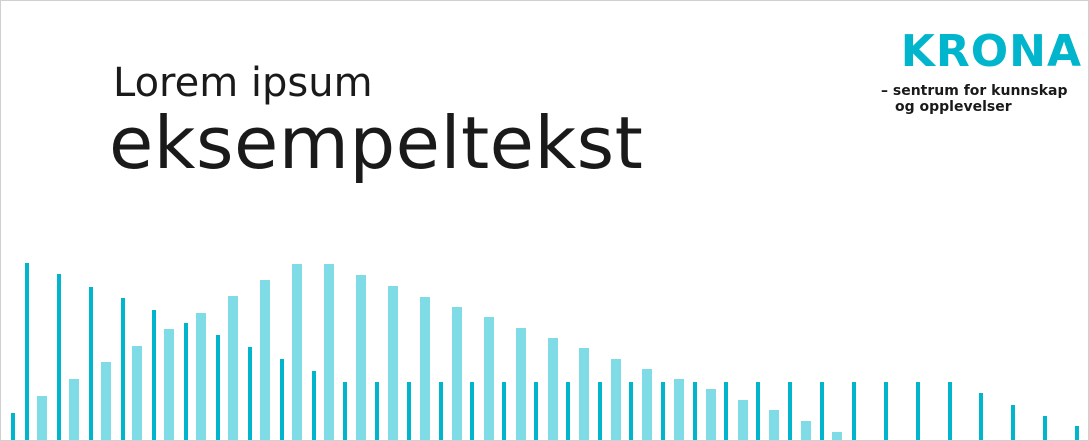 The width and height of the screenshot is (1089, 441). I want to click on headline-line-1: Lorem ipsum, so click(243, 83).